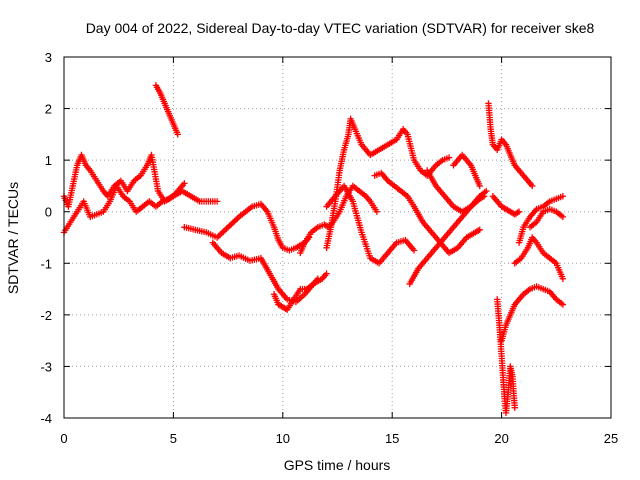 This screenshot has width=640, height=480. What do you see at coordinates (48, 57) in the screenshot?
I see `y-tick-label: 3` at bounding box center [48, 57].